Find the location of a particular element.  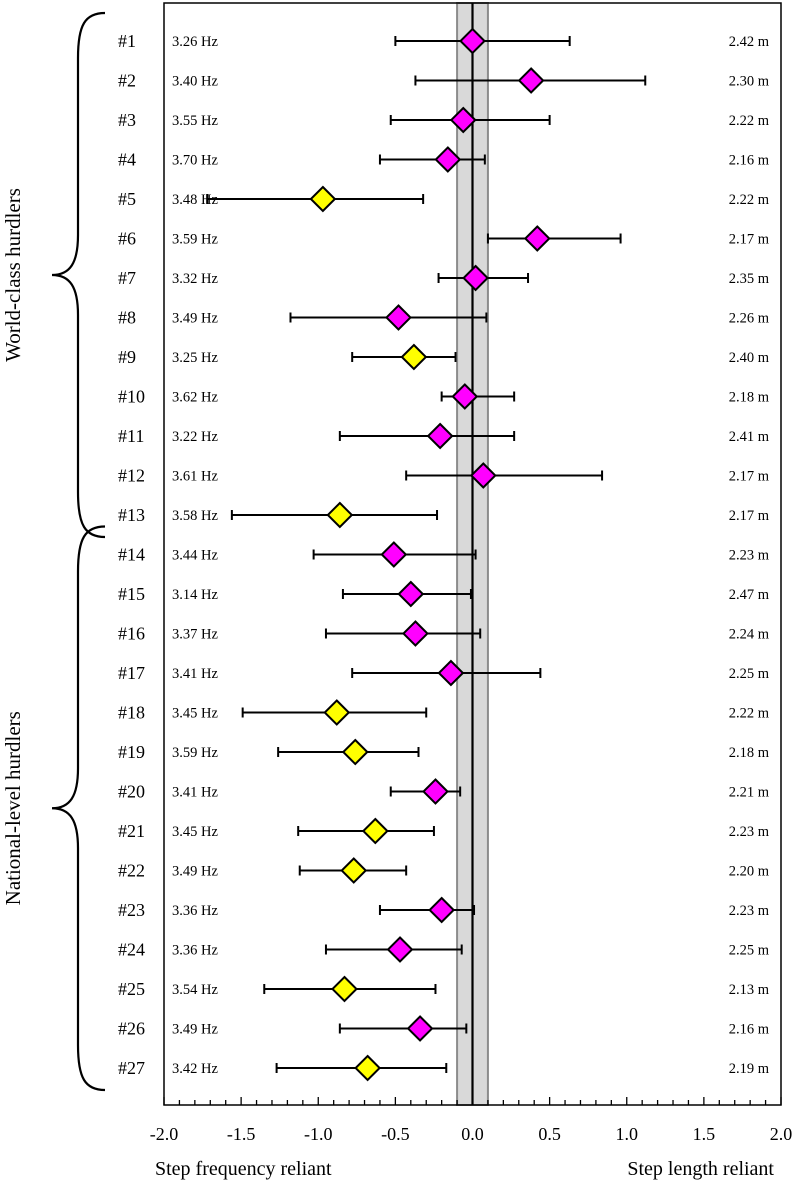

row-id-label: #8 is located at coordinates (127, 318).